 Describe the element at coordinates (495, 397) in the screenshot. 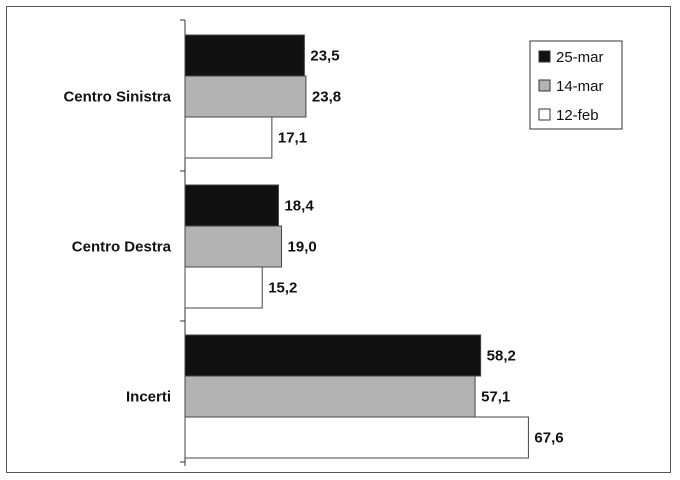

I see `value-label: 57,1` at that location.